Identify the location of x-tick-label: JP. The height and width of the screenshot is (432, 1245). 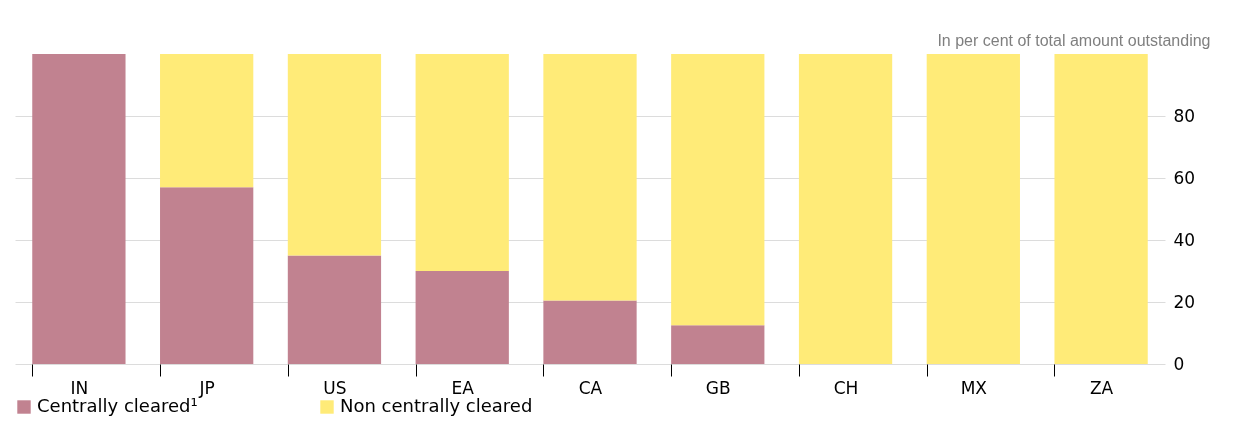
(206, 387).